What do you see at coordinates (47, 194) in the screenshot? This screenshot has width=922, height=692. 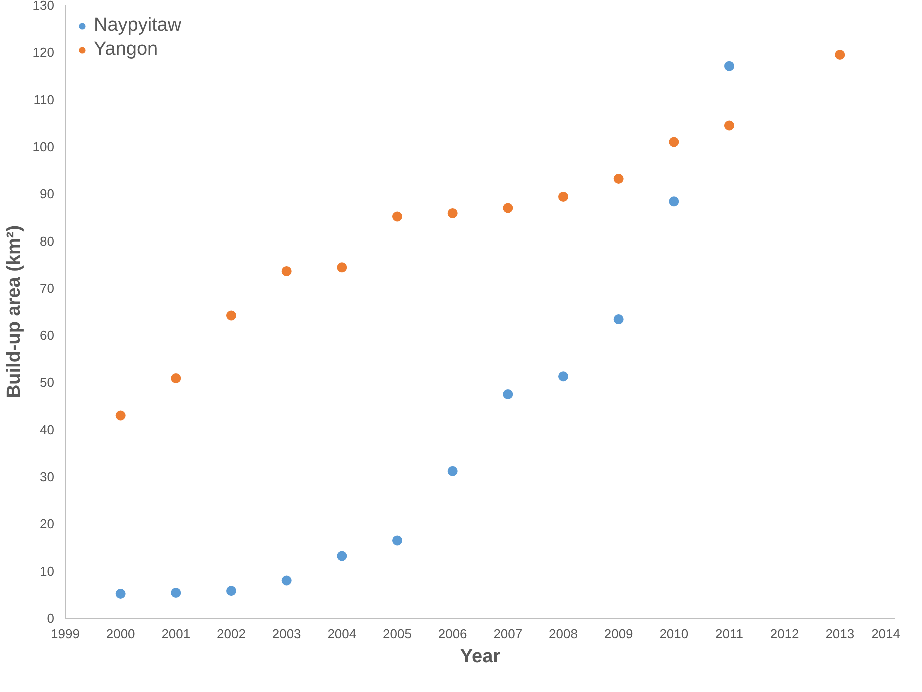 I see `y-tick-label: 90` at bounding box center [47, 194].